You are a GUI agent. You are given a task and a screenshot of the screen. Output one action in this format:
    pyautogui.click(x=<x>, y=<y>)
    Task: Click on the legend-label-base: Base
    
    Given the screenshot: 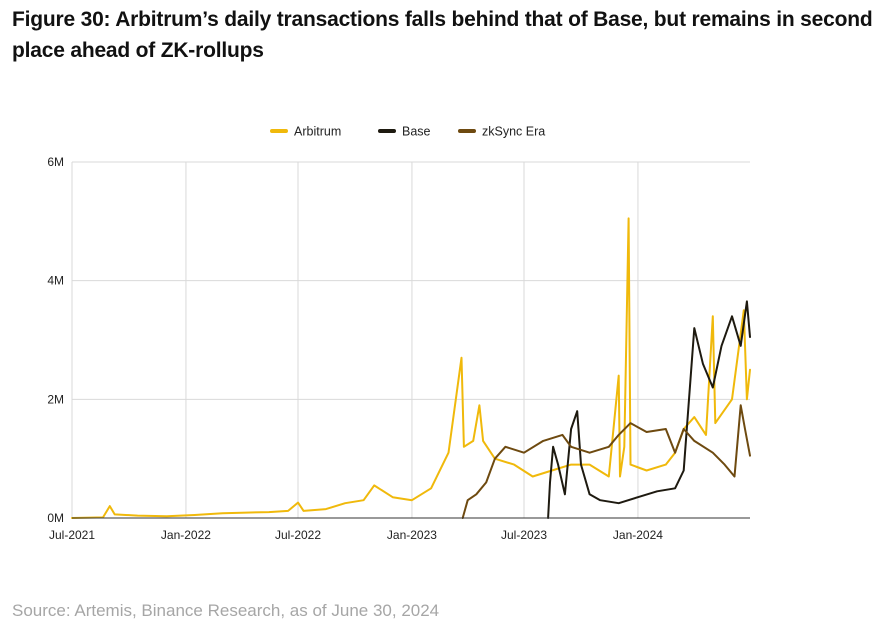 What is the action you would take?
    pyautogui.click(x=416, y=132)
    